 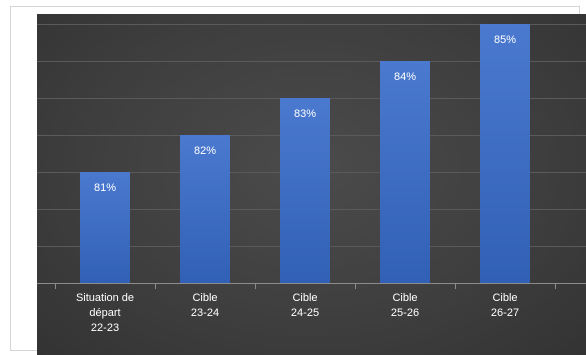 I want to click on bar-value-label: 81%, so click(x=105, y=188).